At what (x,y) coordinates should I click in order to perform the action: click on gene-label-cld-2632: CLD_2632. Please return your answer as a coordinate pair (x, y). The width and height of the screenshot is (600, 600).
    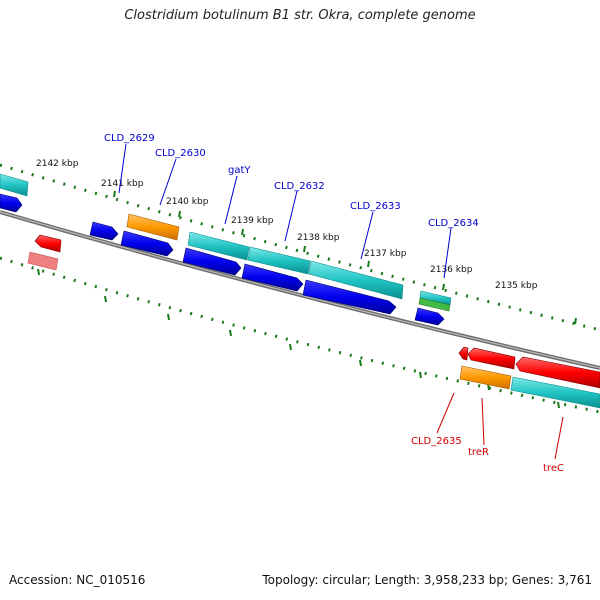
    Looking at the image, I should click on (299, 186).